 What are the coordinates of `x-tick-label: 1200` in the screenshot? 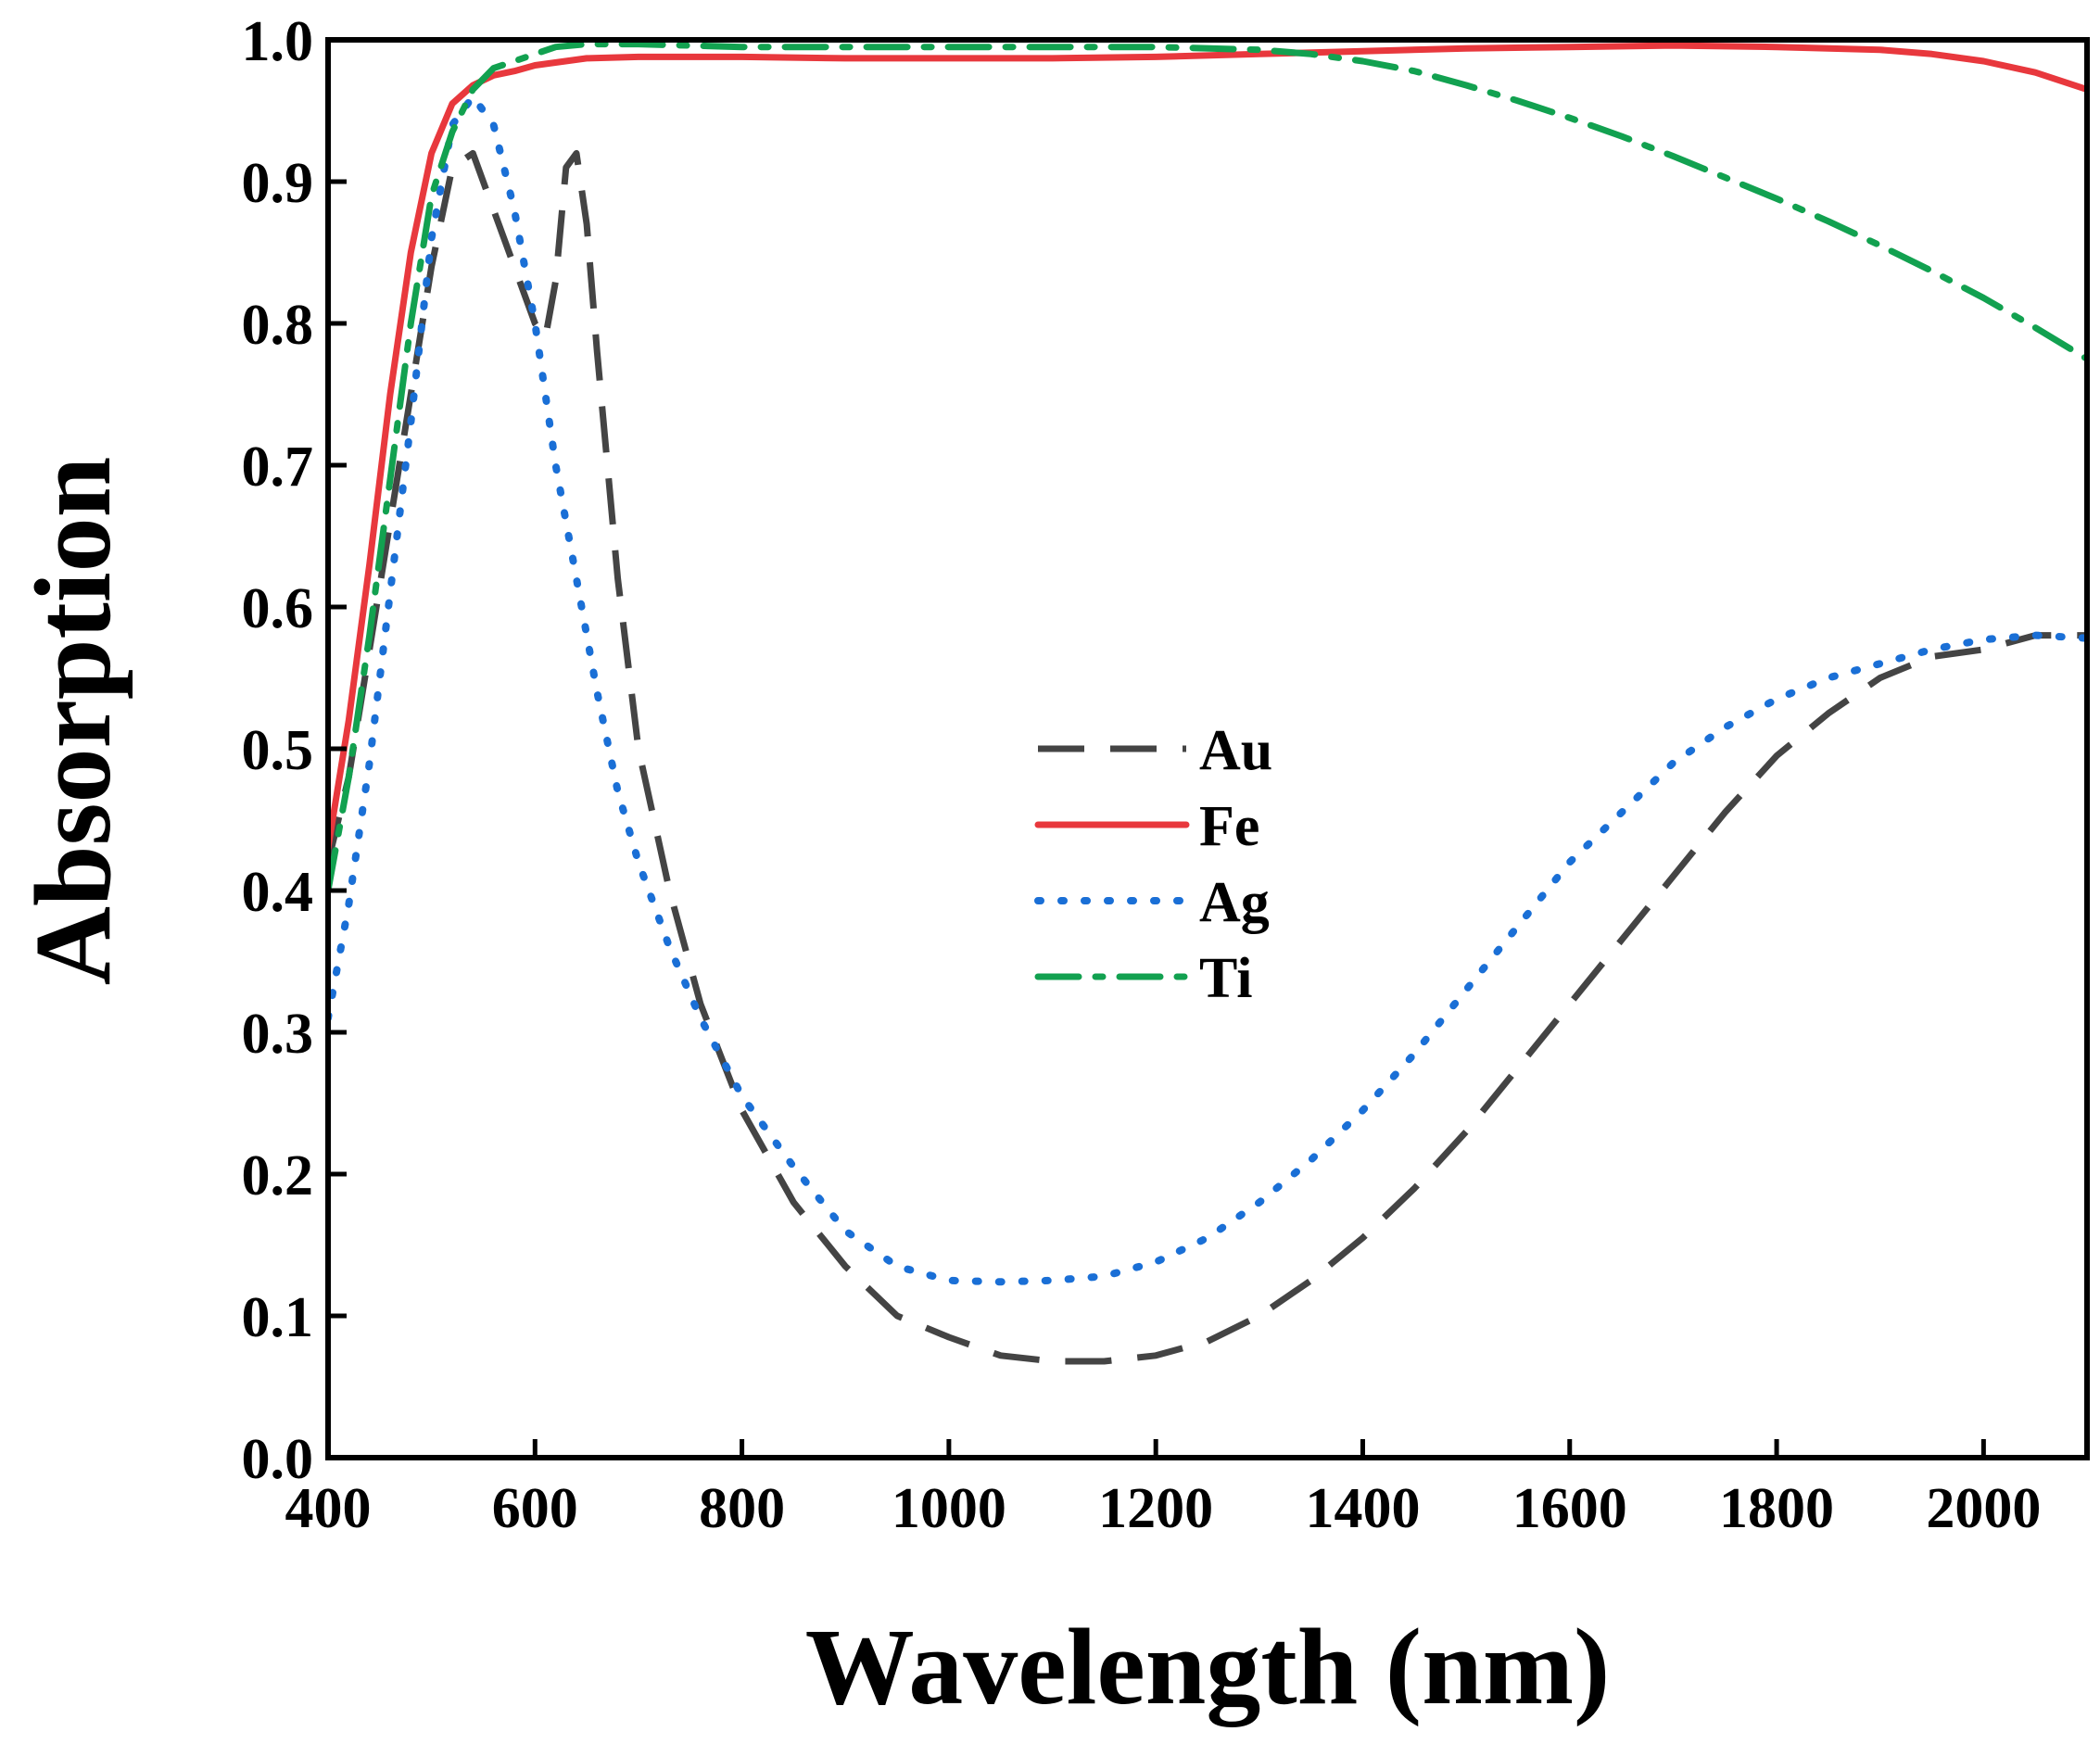 It's located at (1155, 1508).